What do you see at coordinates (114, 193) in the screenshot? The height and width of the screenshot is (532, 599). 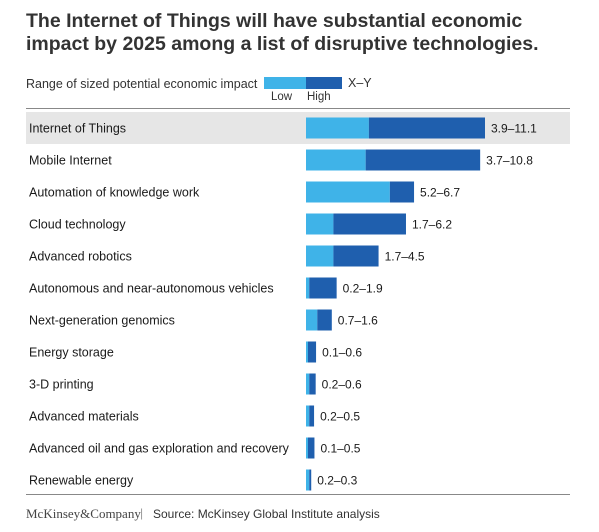 I see `category-label: Automation of knowledge work` at bounding box center [114, 193].